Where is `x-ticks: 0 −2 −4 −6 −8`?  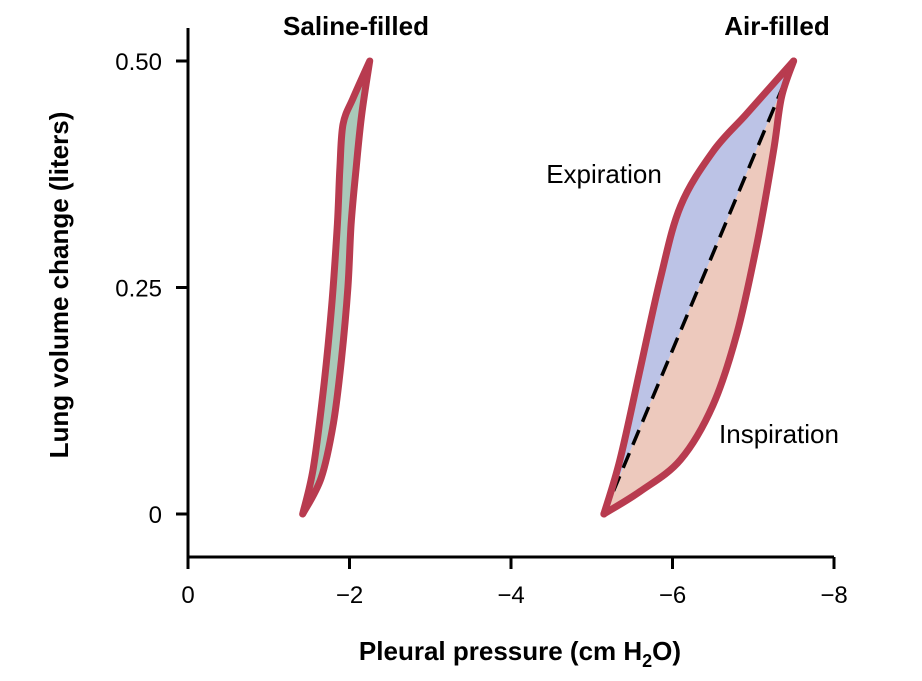
x-ticks: 0 −2 −4 −6 −8 is located at coordinates (514, 583).